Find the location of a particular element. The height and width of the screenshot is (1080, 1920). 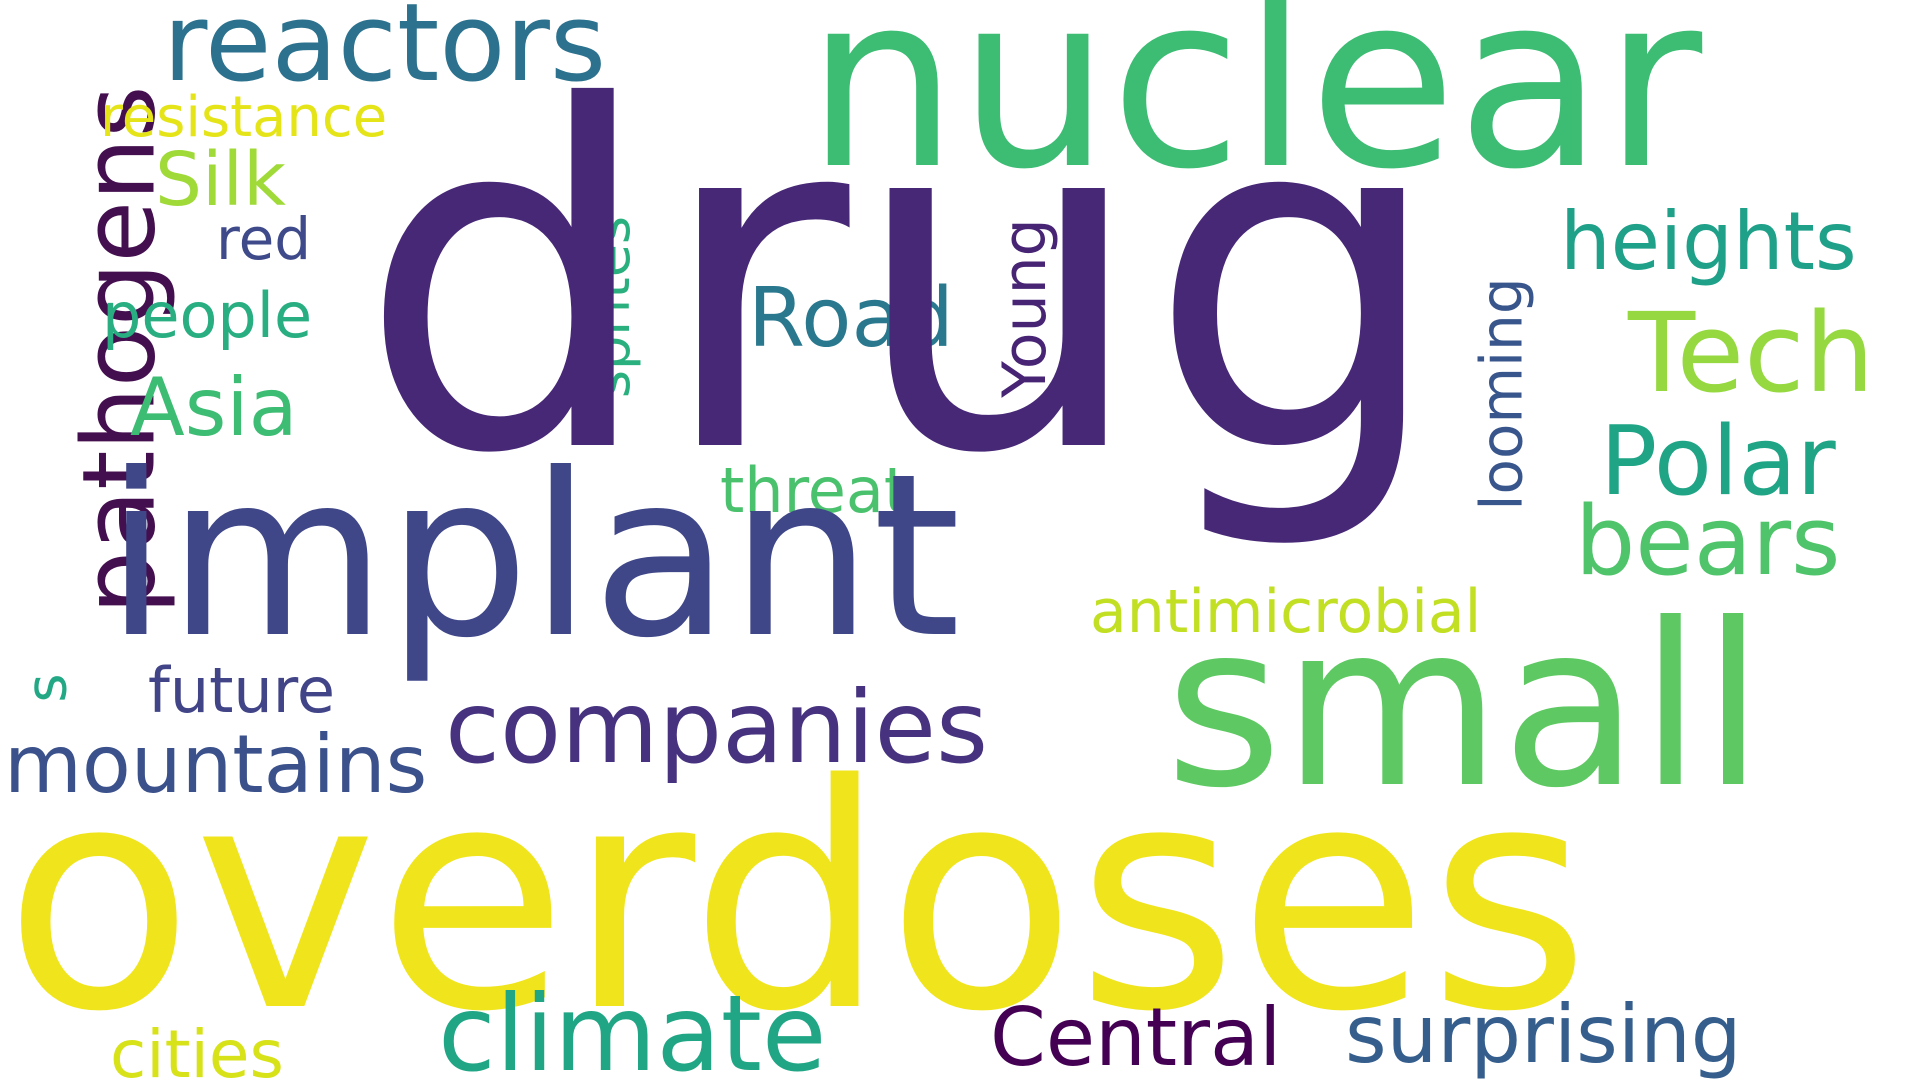

word-polar: Polar is located at coordinates (1718, 462).